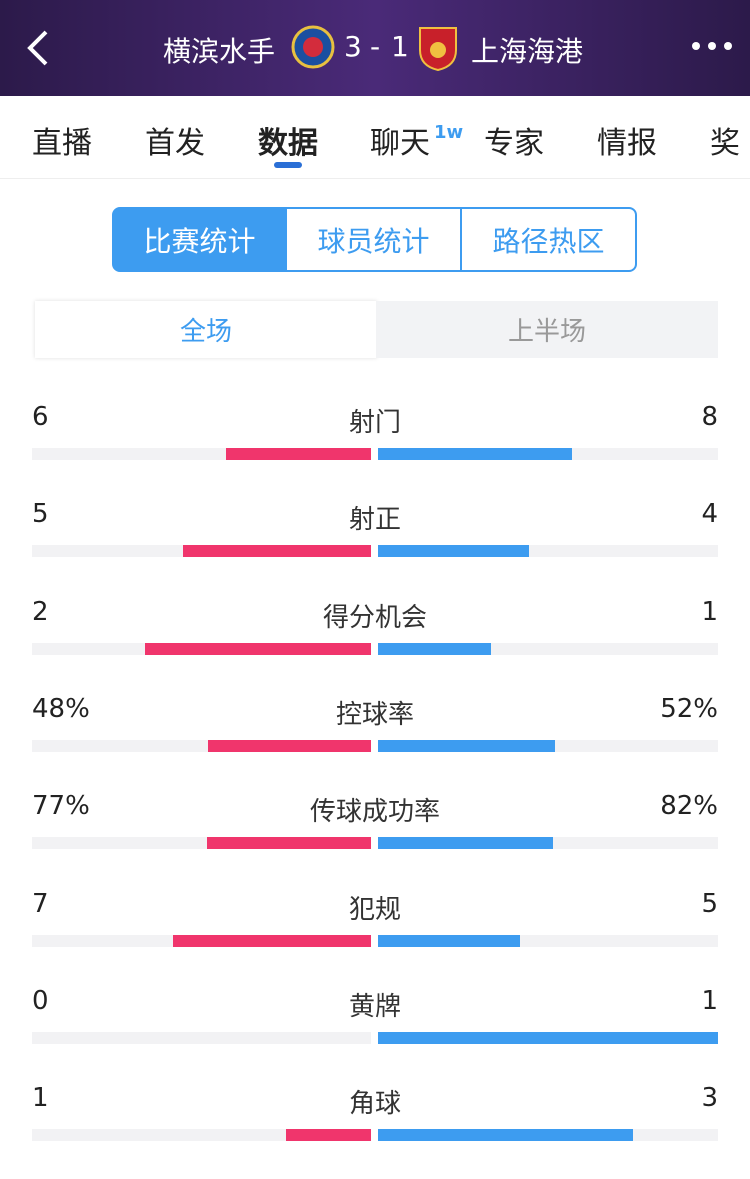 Image resolution: width=750 pixels, height=1179 pixels. I want to click on home-value: 48%, so click(61, 708).